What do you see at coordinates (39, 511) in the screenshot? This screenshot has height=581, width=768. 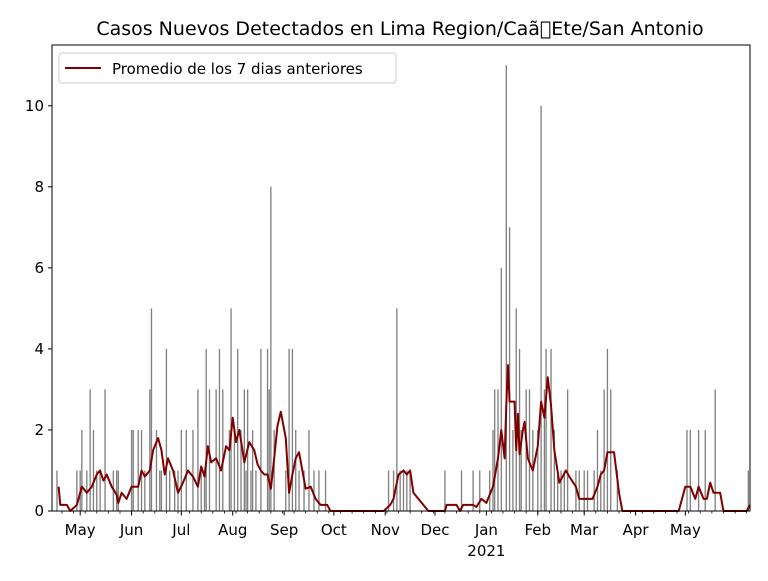 I see `y-tick-label: 0` at bounding box center [39, 511].